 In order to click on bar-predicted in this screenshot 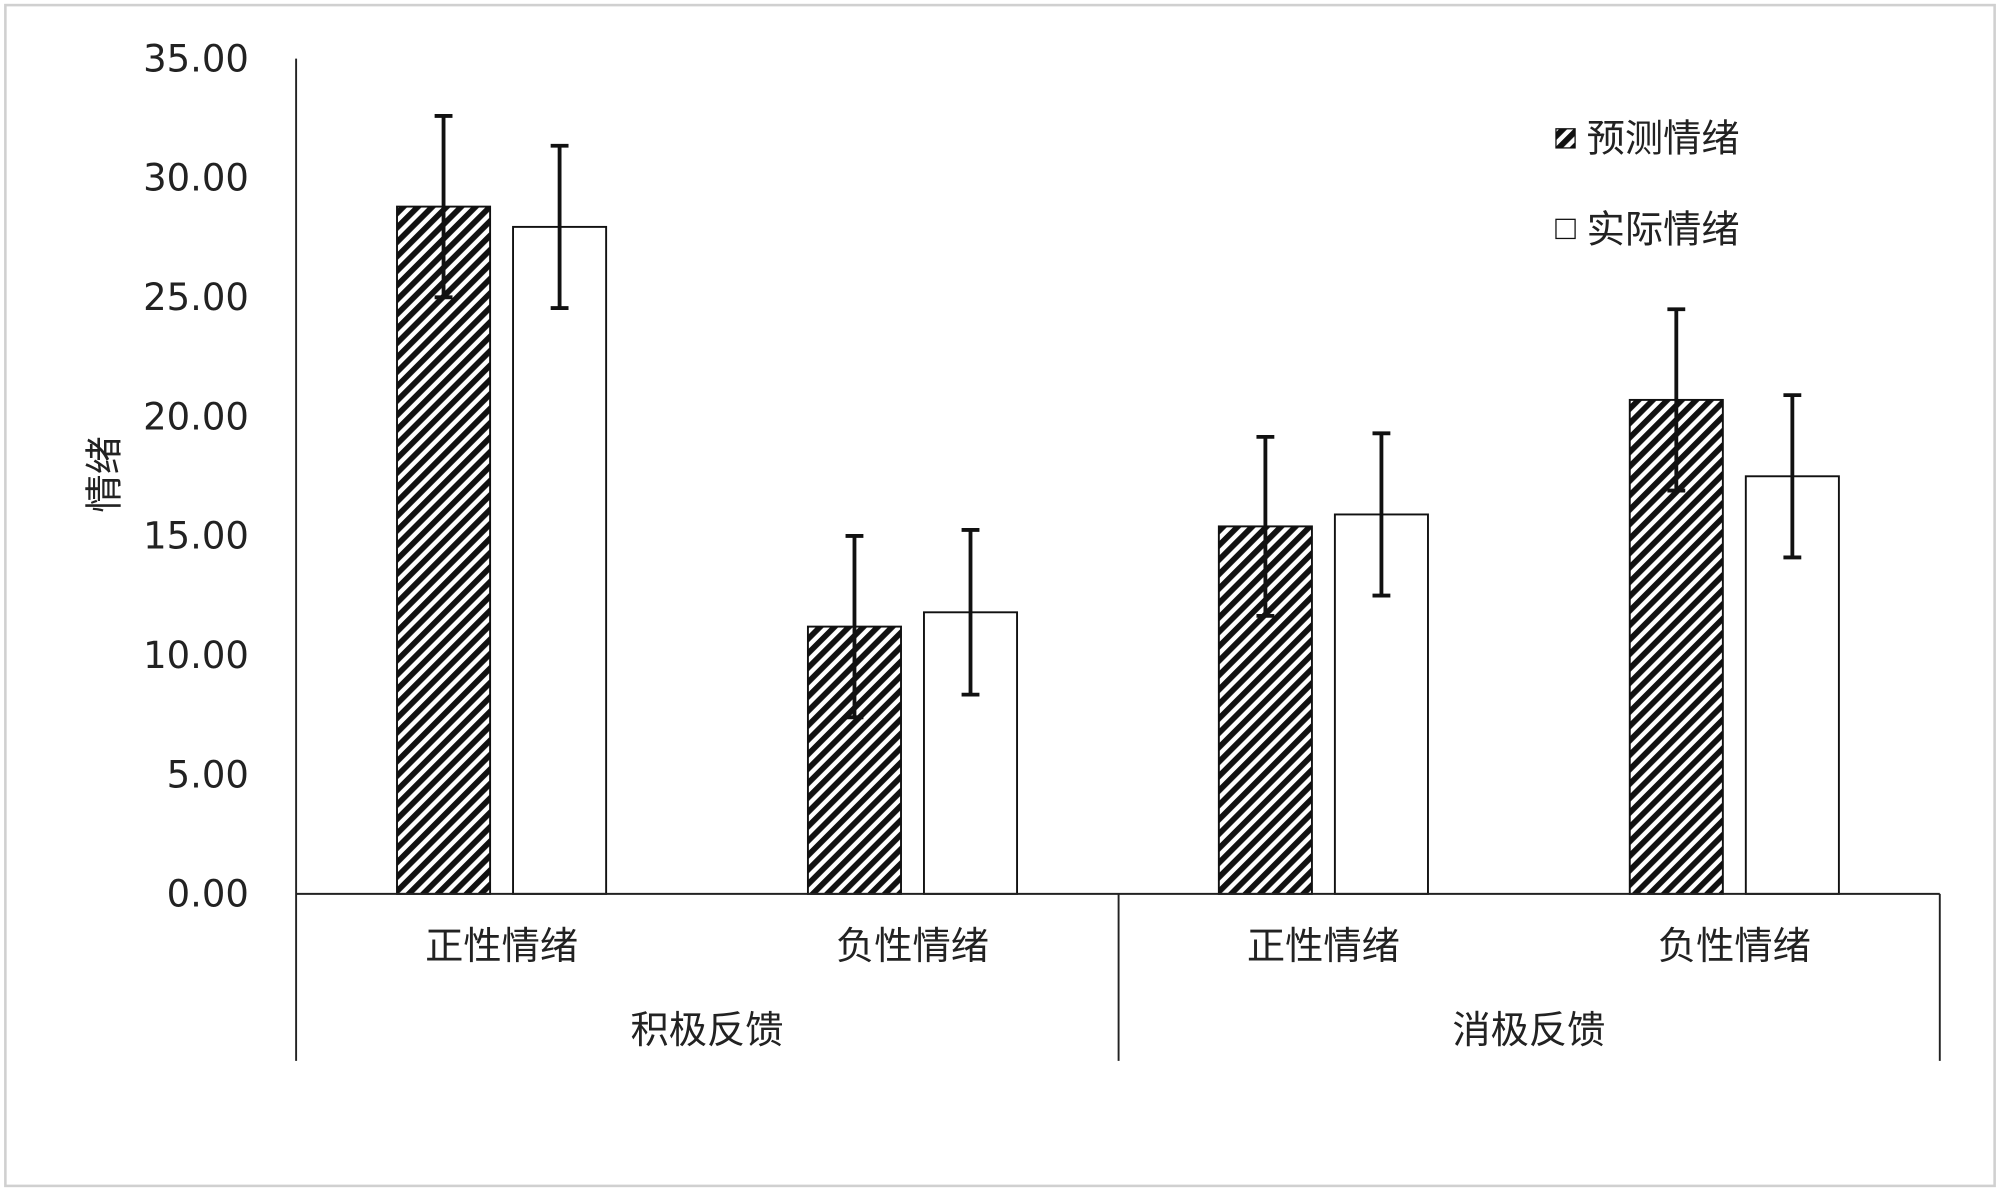, I will do `click(444, 550)`.